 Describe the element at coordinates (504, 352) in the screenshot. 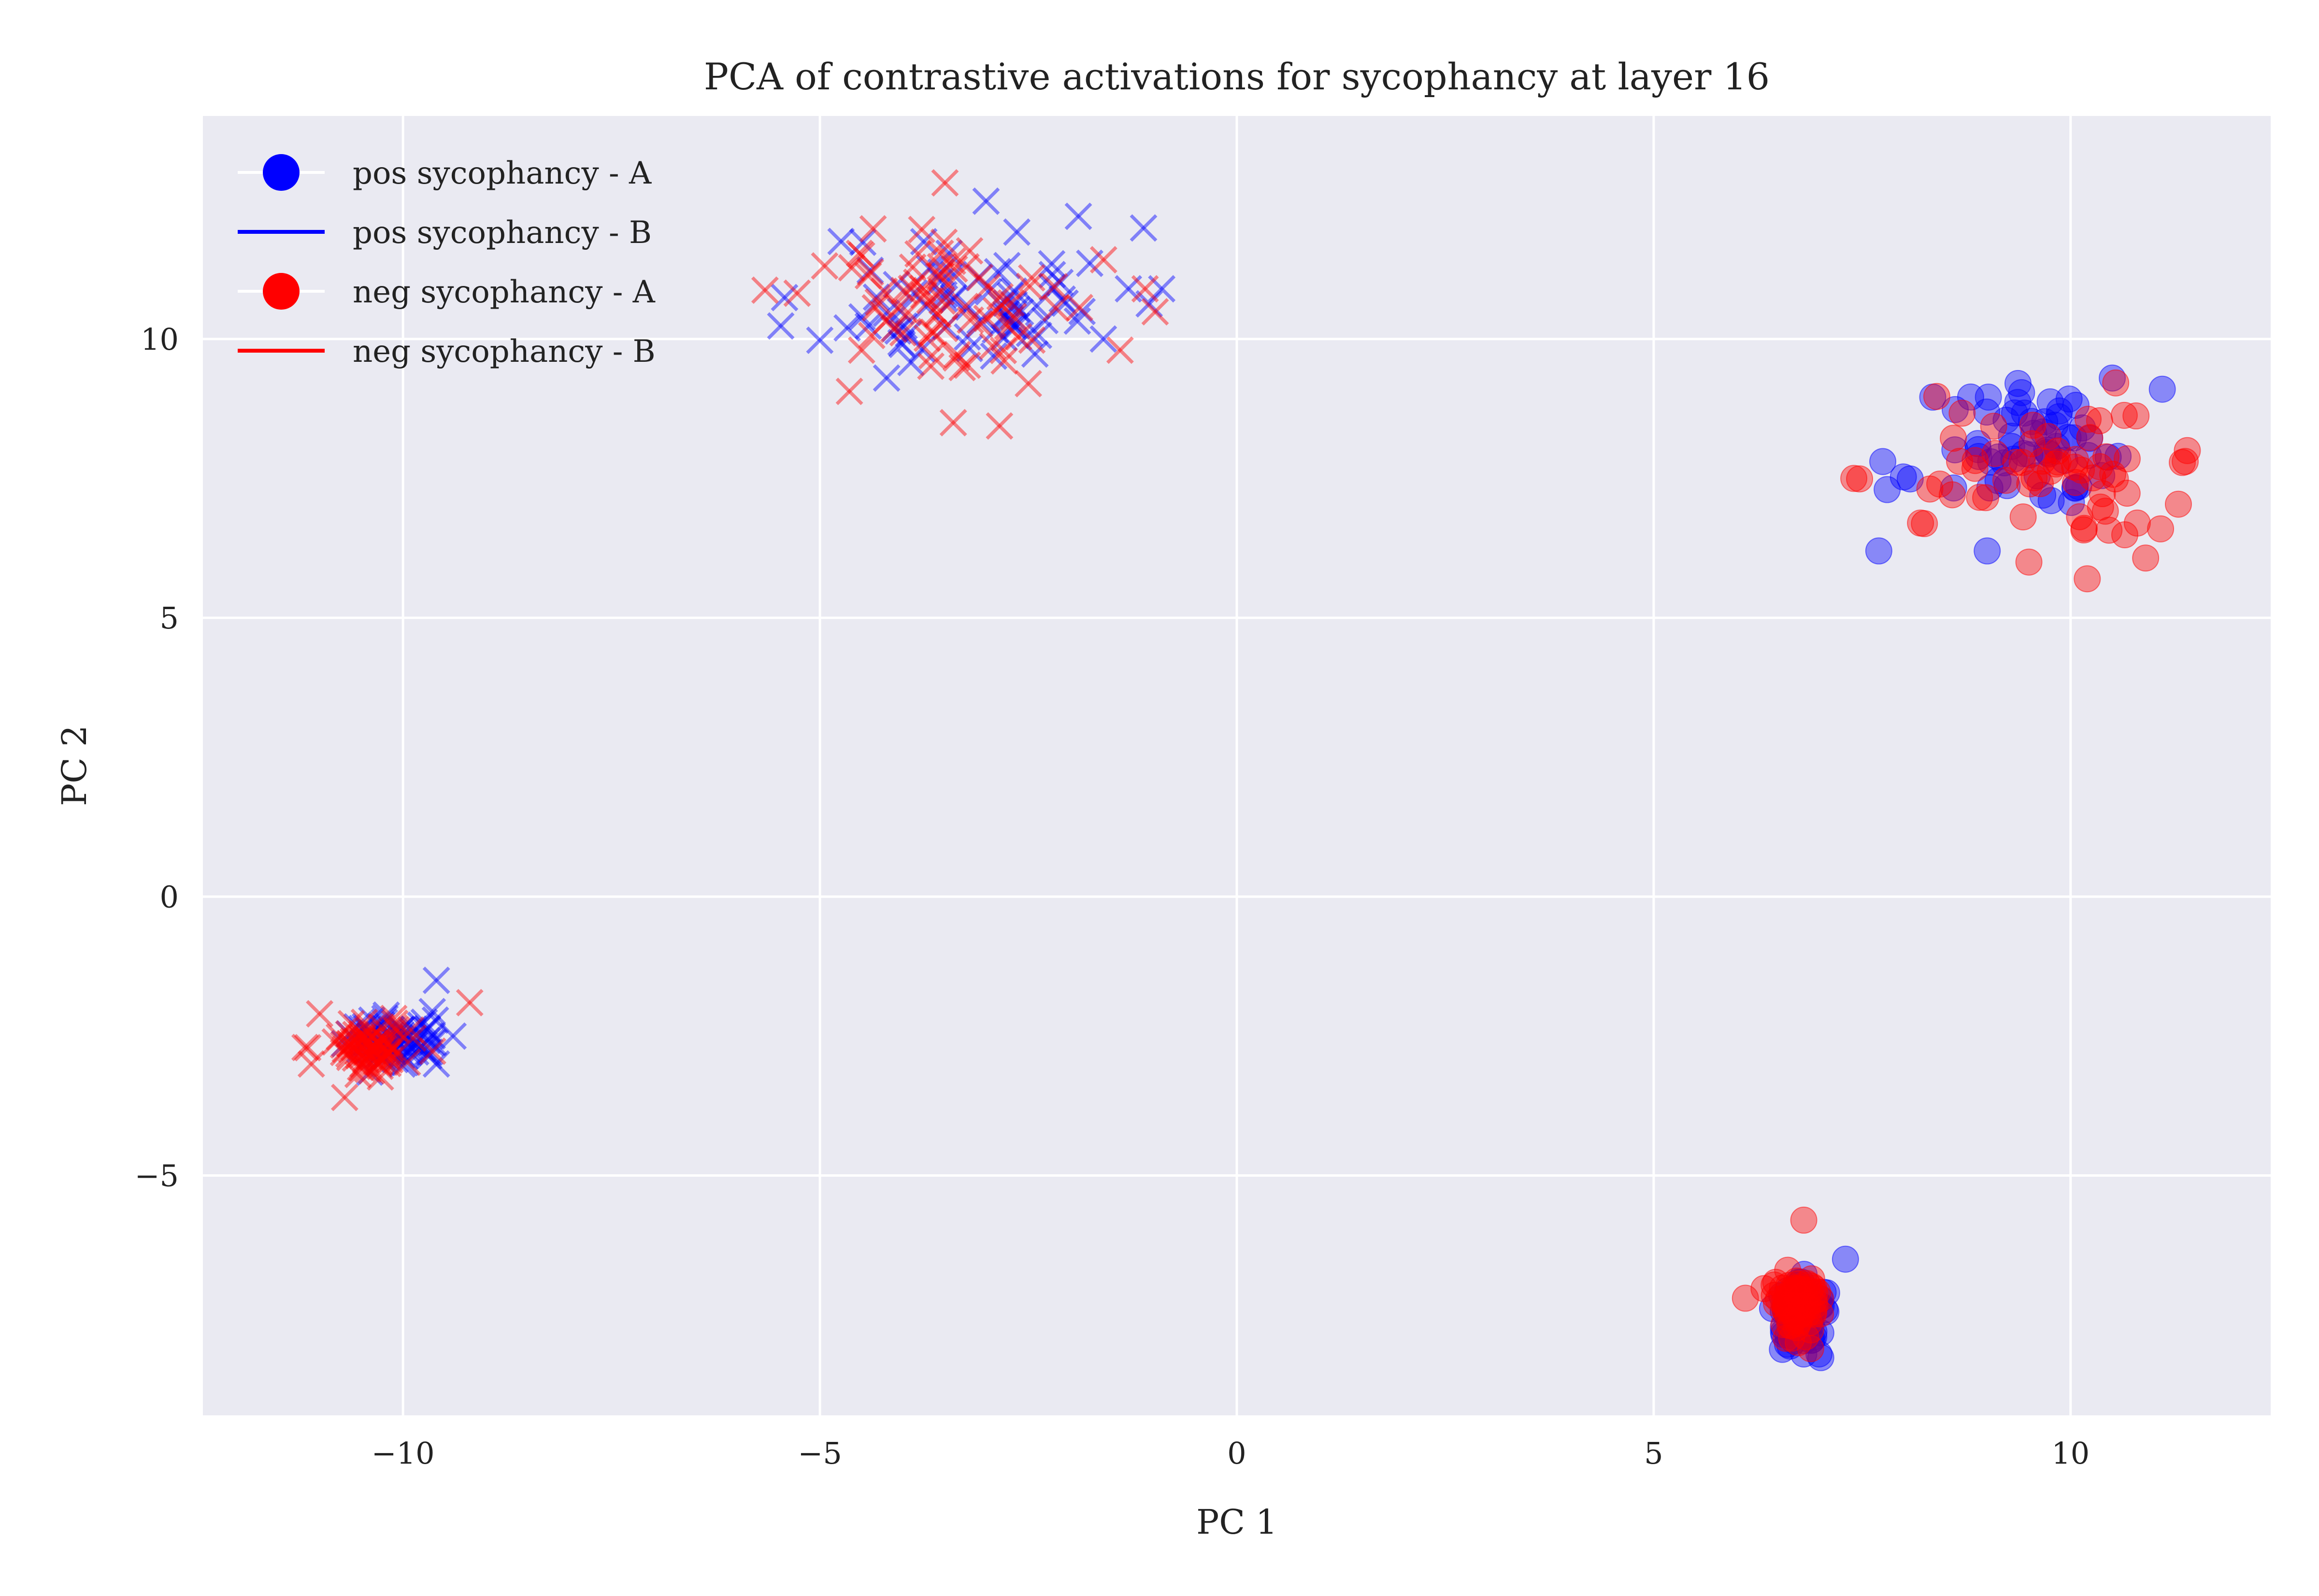

I see `legend-label: neg sycophancy - B` at that location.